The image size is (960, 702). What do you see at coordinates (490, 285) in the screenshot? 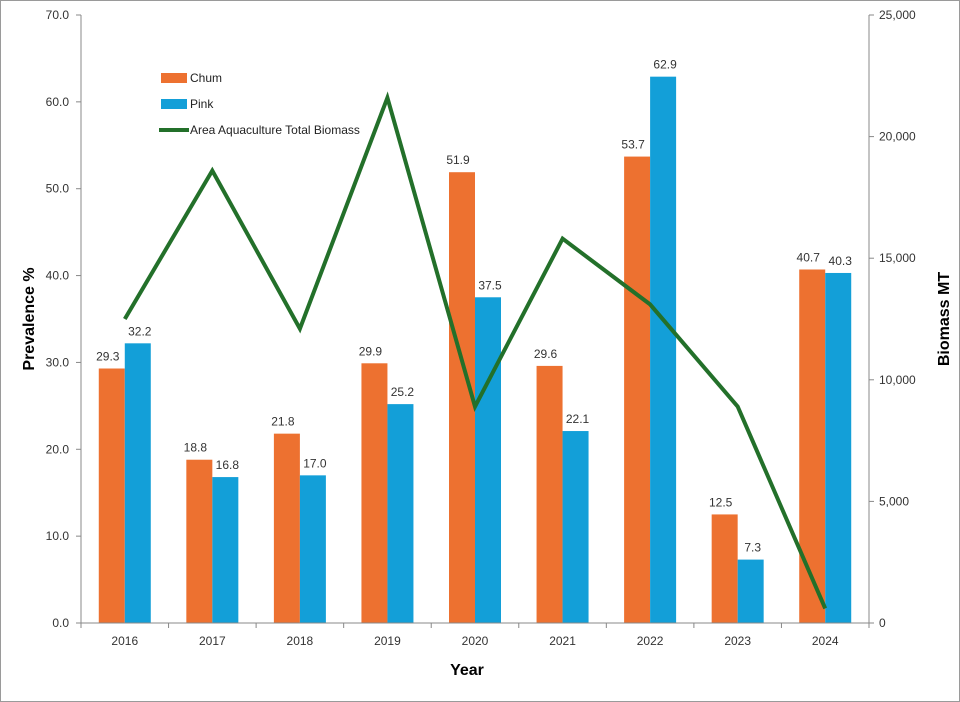
I see `data-label-pink-2020: 37.5` at bounding box center [490, 285].